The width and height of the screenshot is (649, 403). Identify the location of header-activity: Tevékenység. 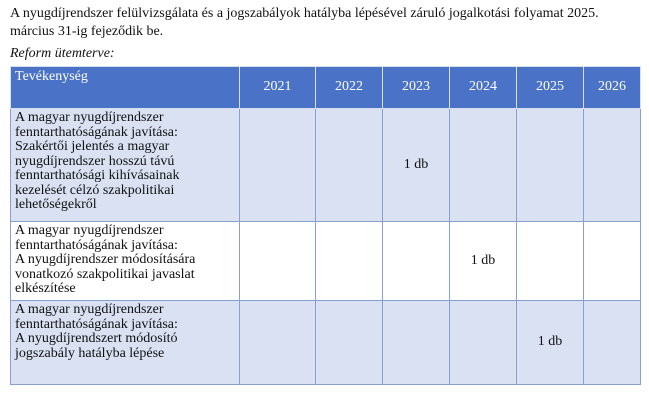
(125, 87).